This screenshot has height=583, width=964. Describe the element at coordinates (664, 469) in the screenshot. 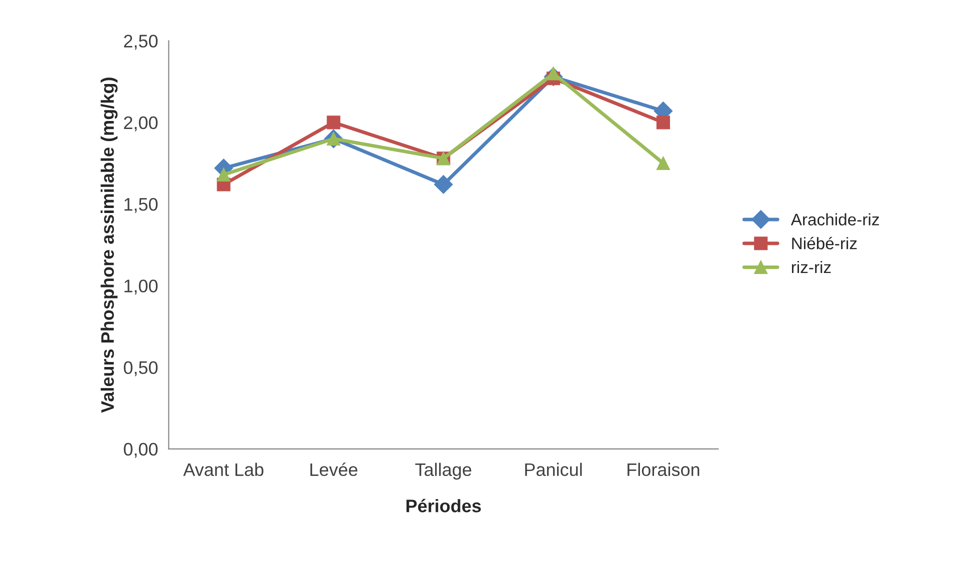

I see `x-tick-label: Floraison` at that location.